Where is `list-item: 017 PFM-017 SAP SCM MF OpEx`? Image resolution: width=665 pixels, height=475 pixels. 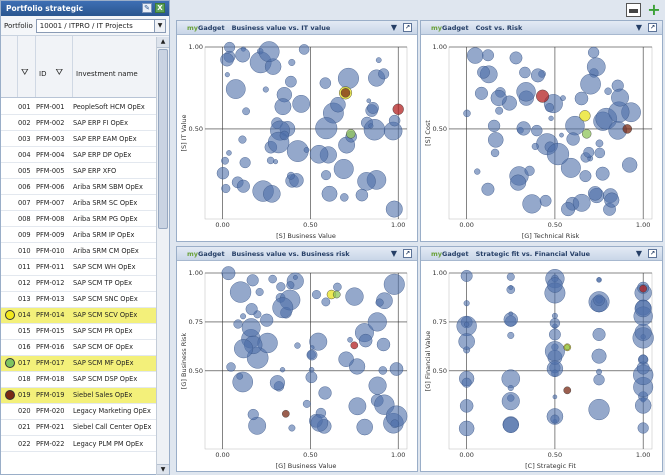
list-item: 017 PFM-017 SAP SCM MF OpEx is located at coordinates (79, 363).